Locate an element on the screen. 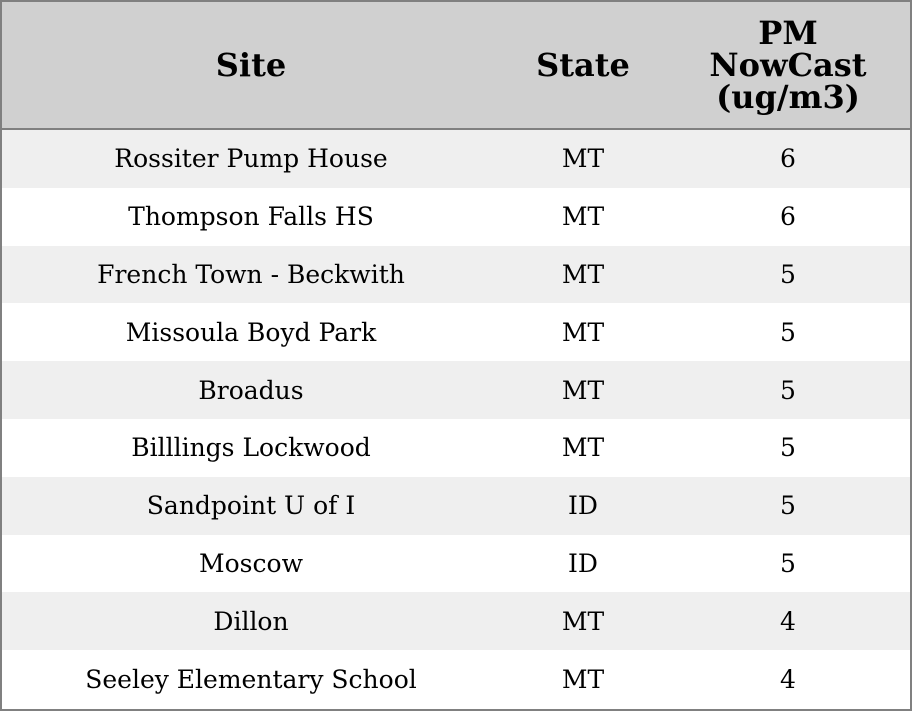  cell-site: Sandpoint U of I is located at coordinates (251, 506).